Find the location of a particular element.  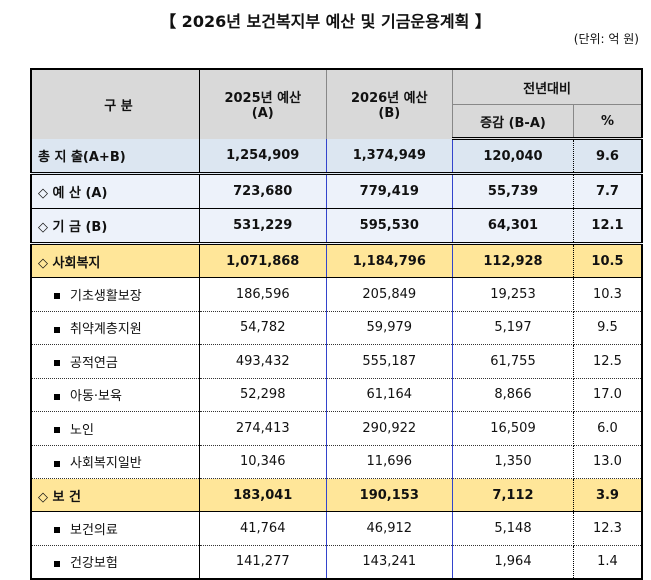

value-2026: 779,419 is located at coordinates (390, 191).